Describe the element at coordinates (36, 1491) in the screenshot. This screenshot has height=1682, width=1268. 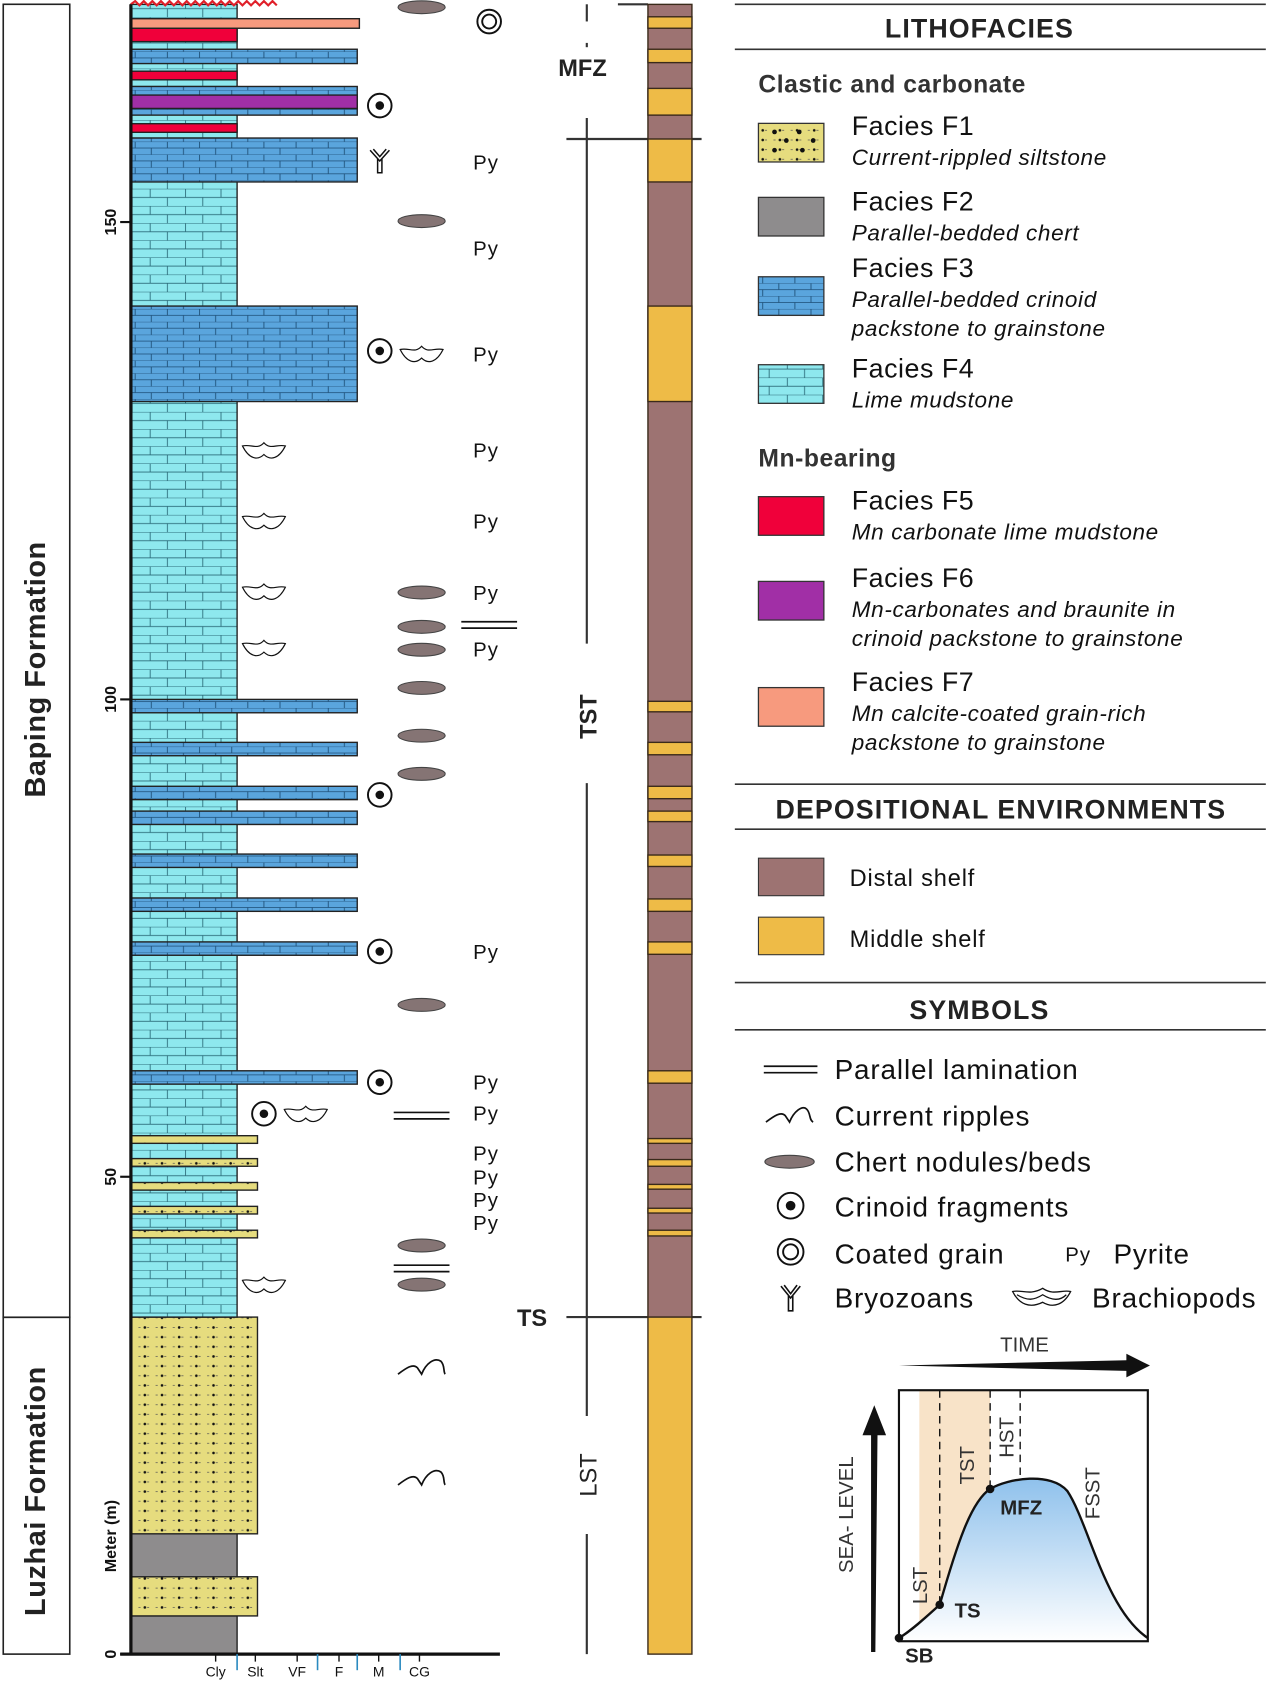
I see `formation-label-luzhai: Luzhai Formation` at that location.